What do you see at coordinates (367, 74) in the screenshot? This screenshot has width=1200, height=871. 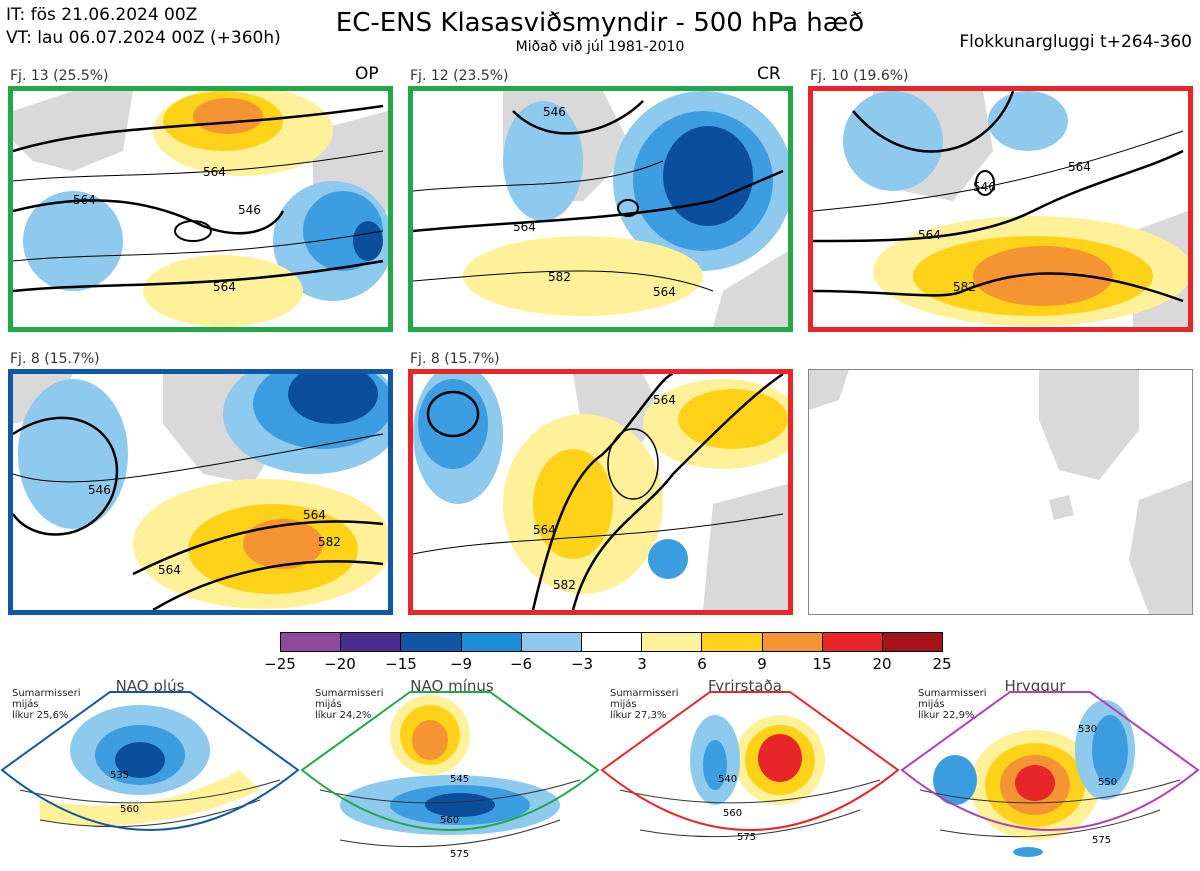 I see `panel-1-tag: OP` at bounding box center [367, 74].